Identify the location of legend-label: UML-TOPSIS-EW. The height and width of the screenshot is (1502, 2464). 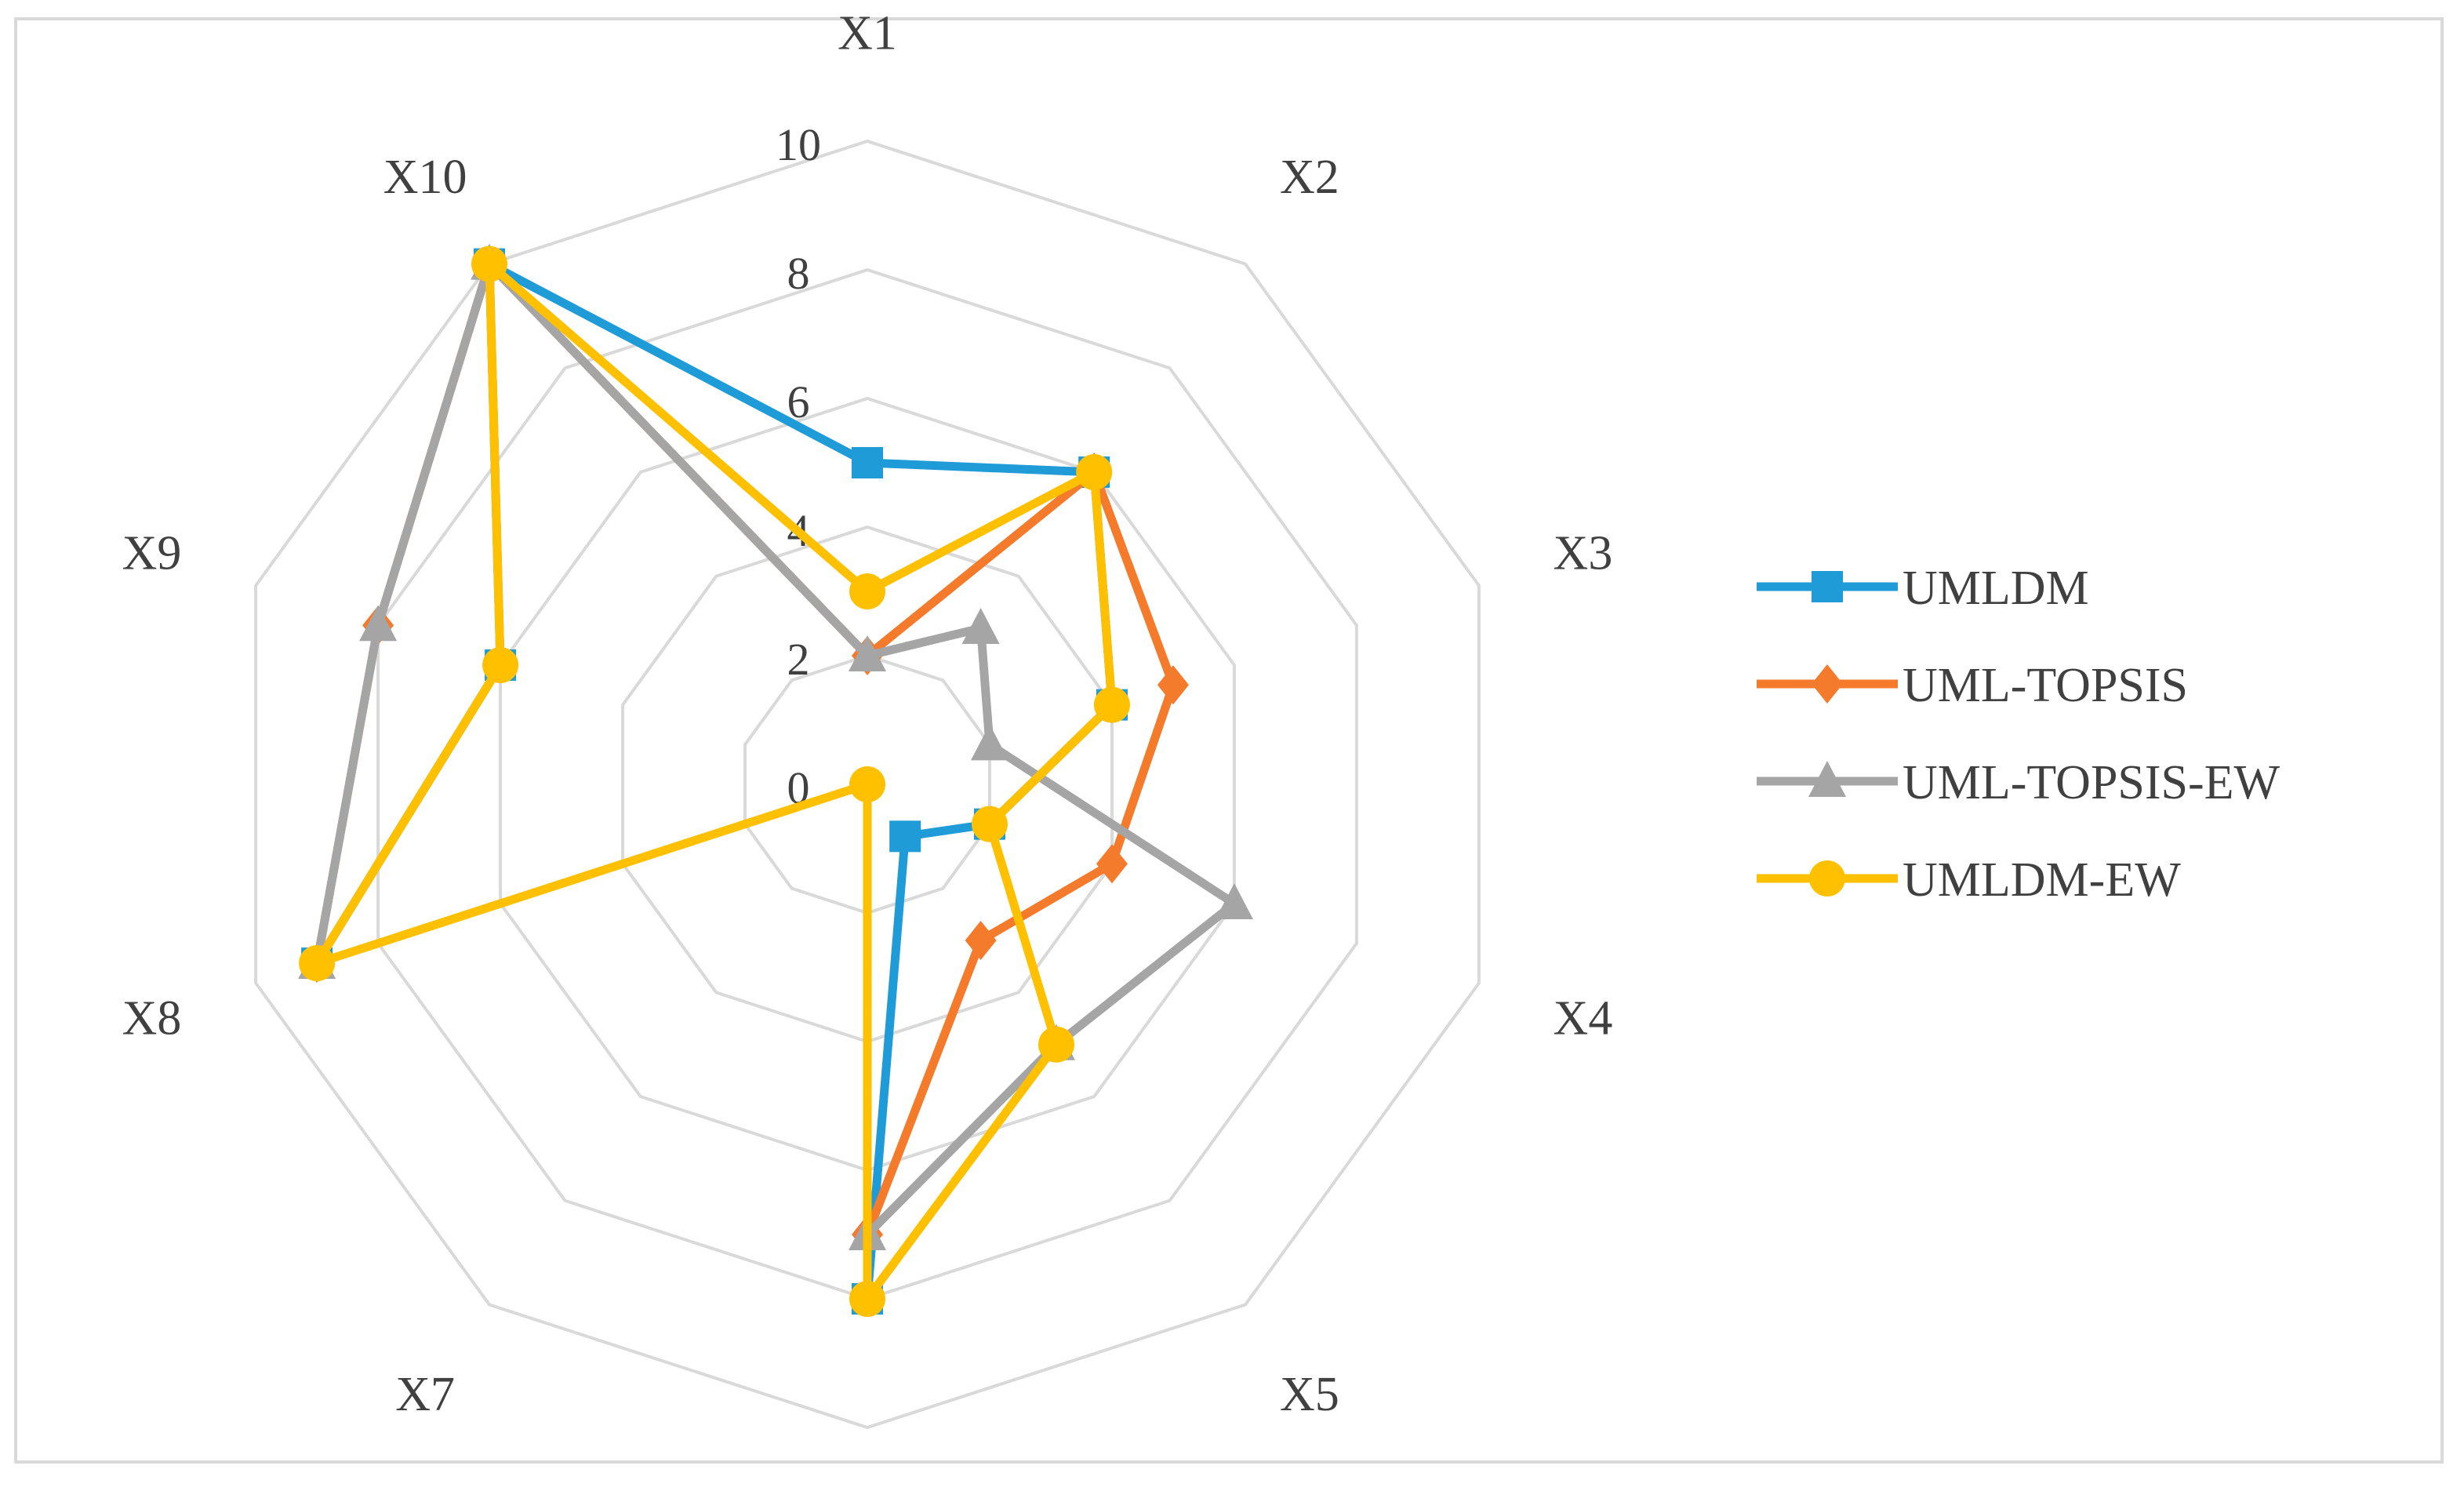
(2091, 782).